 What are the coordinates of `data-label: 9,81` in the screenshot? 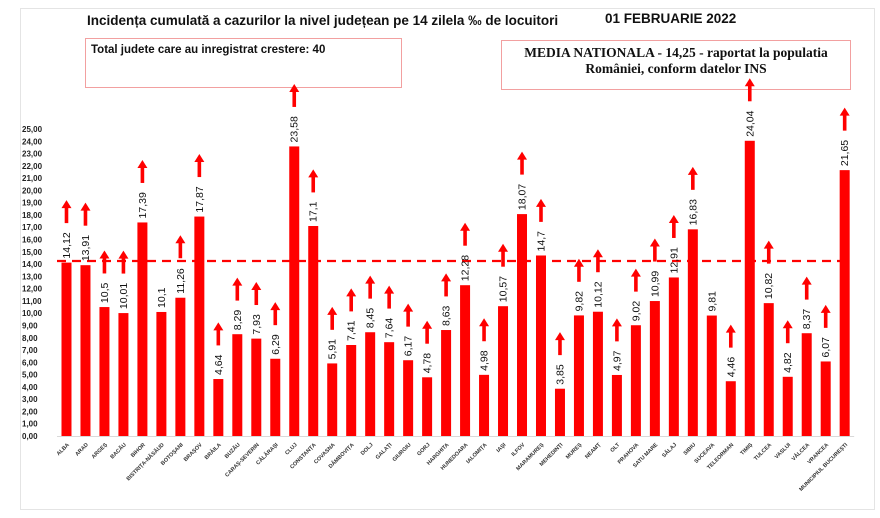 It's located at (712, 301).